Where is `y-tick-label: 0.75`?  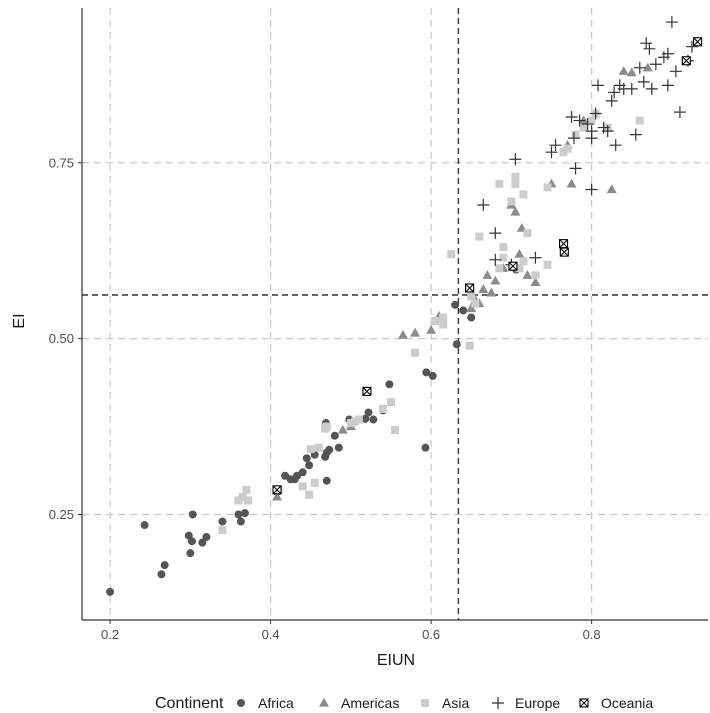
y-tick-label: 0.75 is located at coordinates (61, 162).